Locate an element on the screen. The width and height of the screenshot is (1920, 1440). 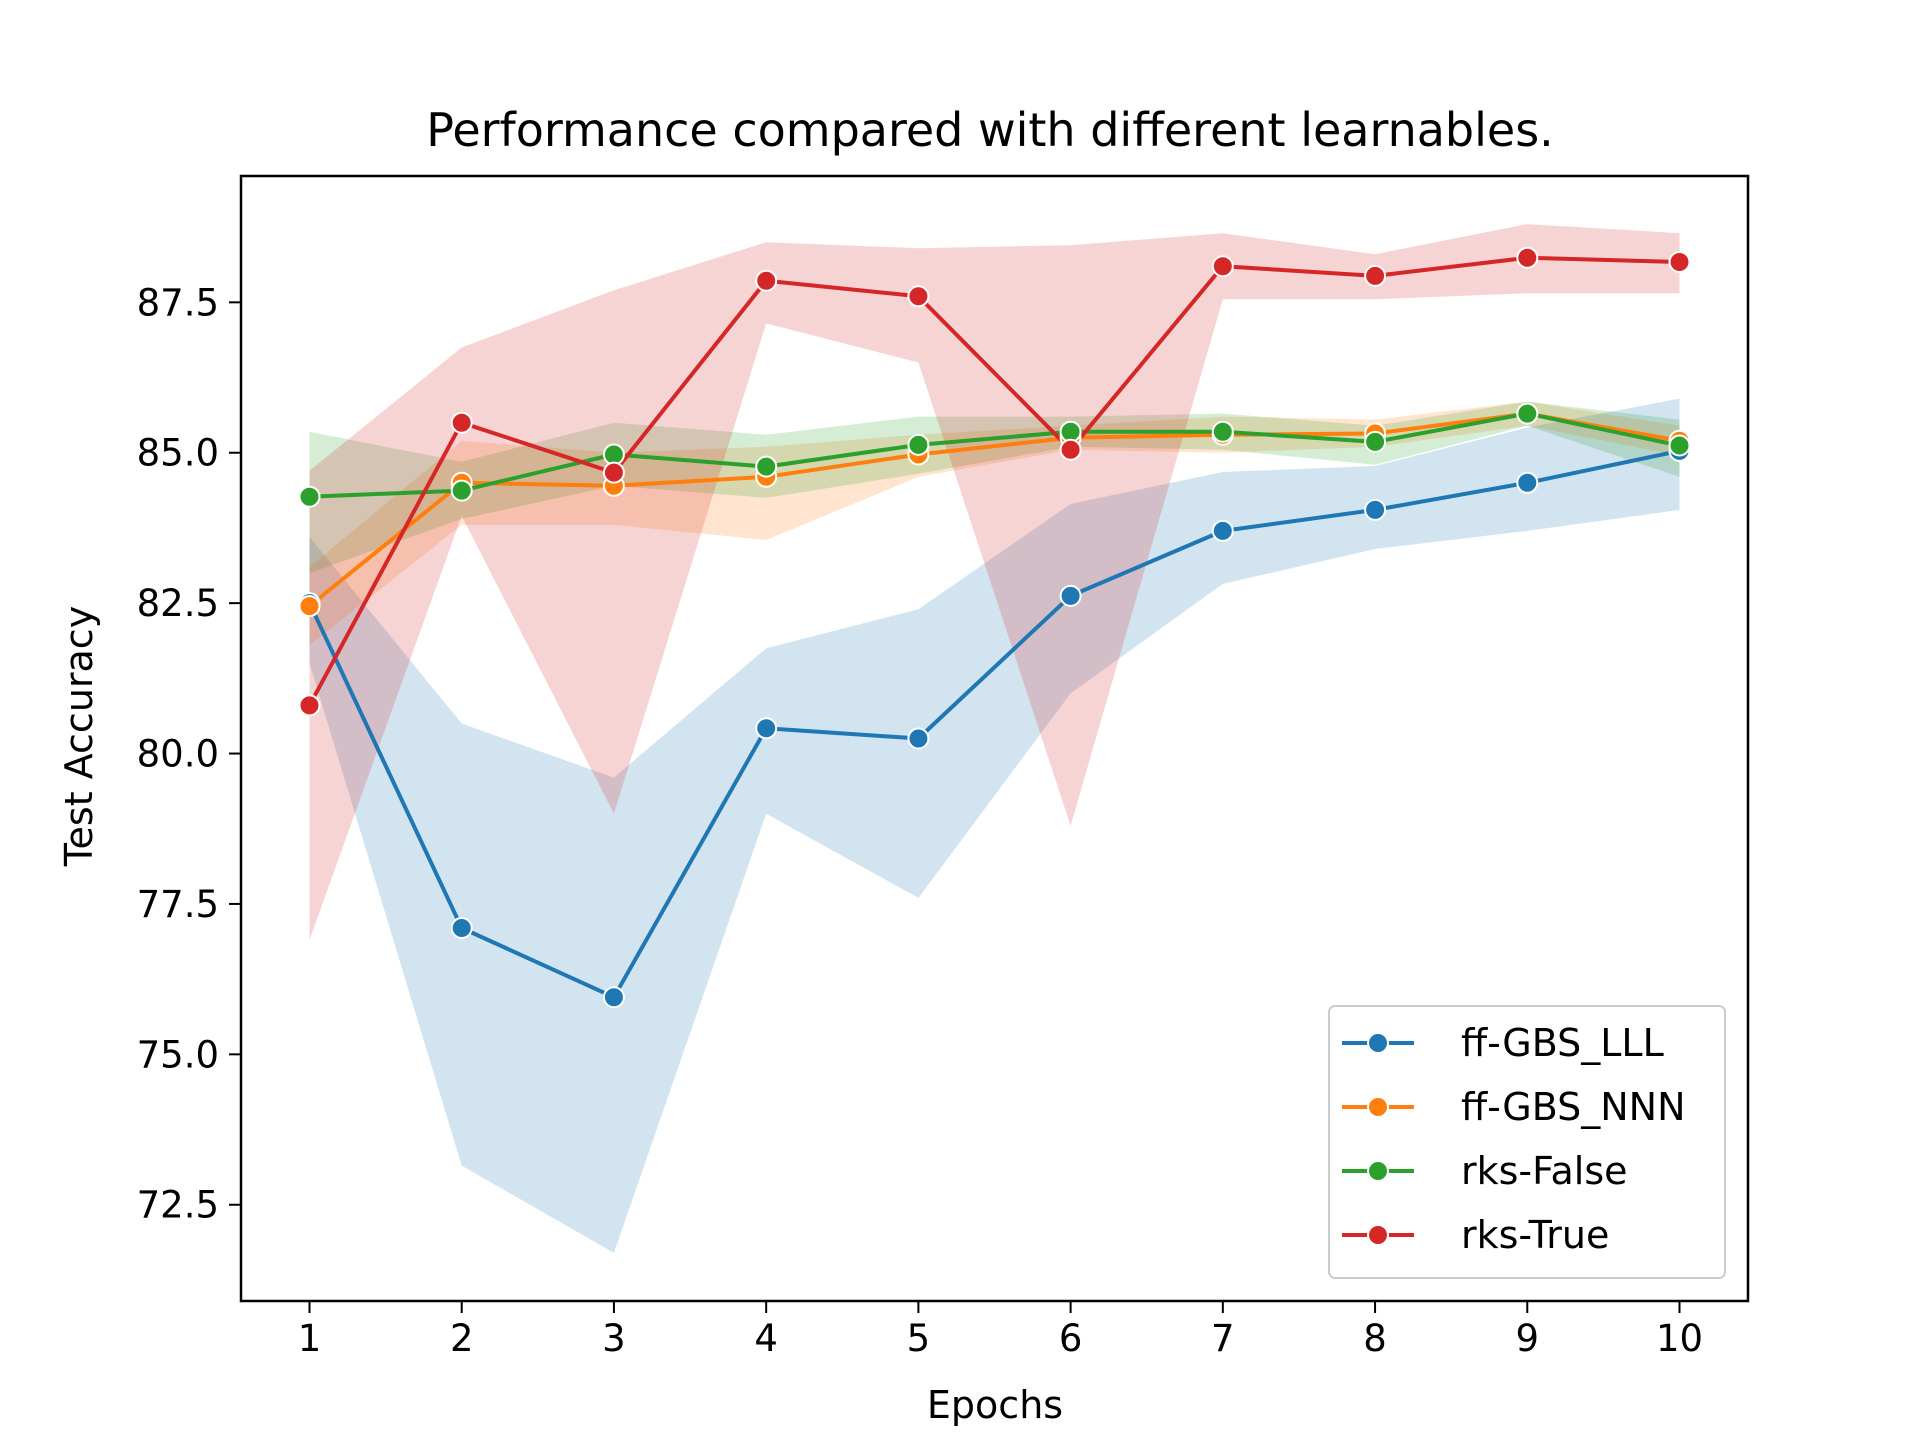
legend-label-ff-gbs-lll: ff-GBS_LLL is located at coordinates (1562, 1043).